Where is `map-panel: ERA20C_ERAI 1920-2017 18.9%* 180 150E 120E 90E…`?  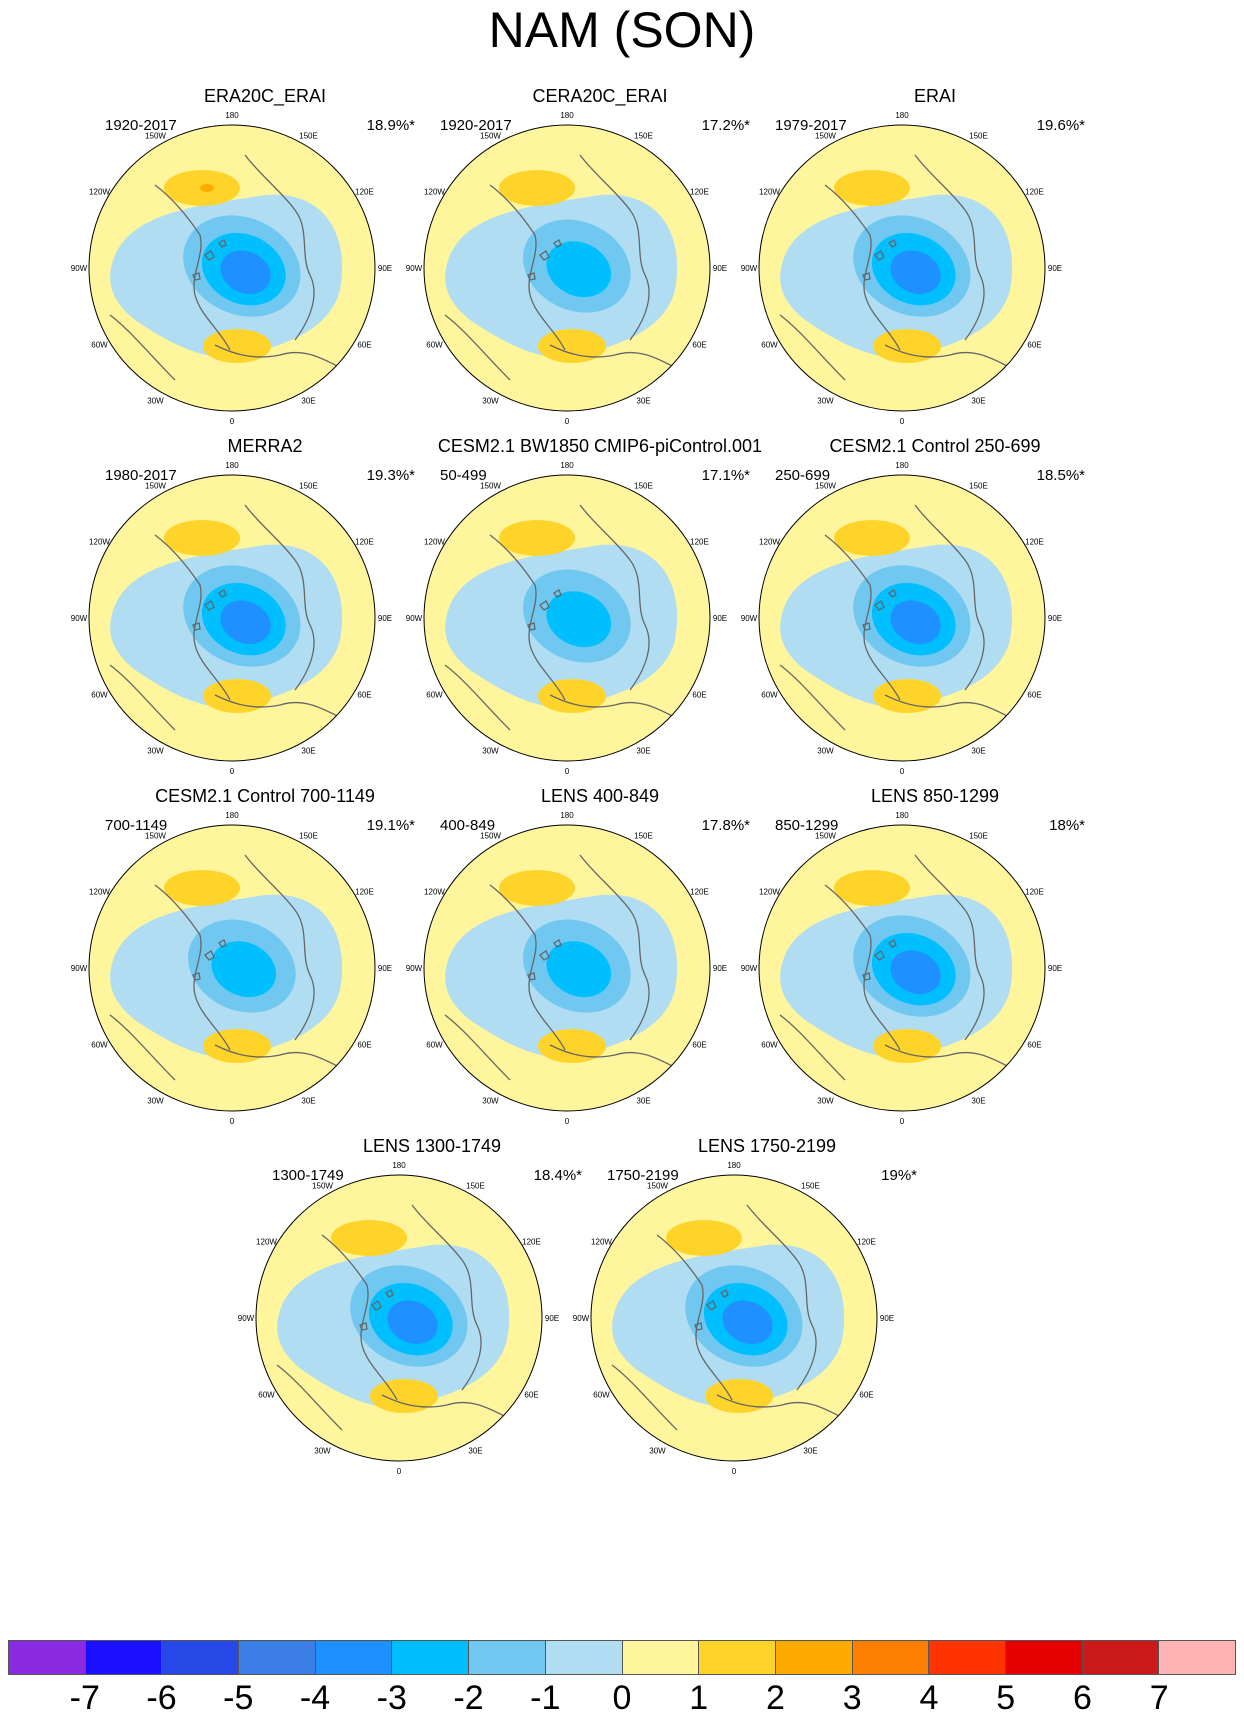 map-panel: ERA20C_ERAI 1920-2017 18.9%* 180 150E 120E 90E… is located at coordinates (253, 272).